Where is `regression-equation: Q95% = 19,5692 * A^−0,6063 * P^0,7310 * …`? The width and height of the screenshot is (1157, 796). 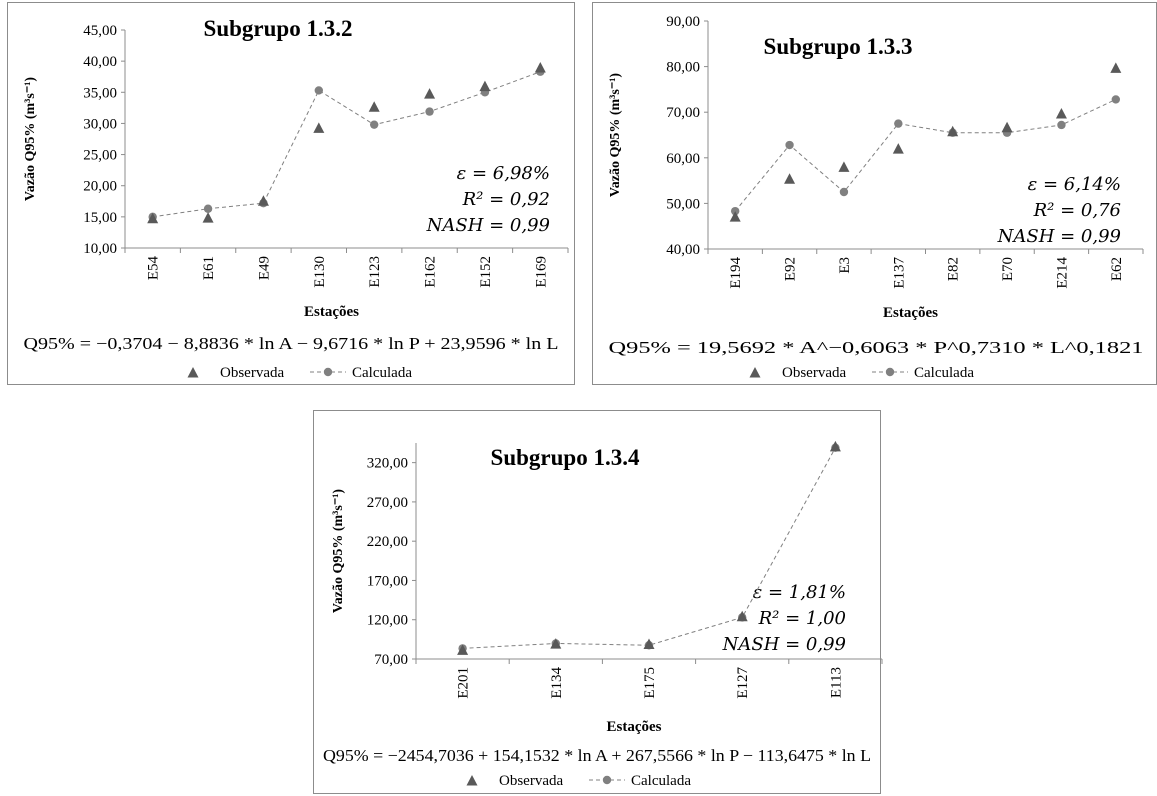 regression-equation: Q95% = 19,5692 * A^−0,6063 * P^0,7310 * … is located at coordinates (876, 347).